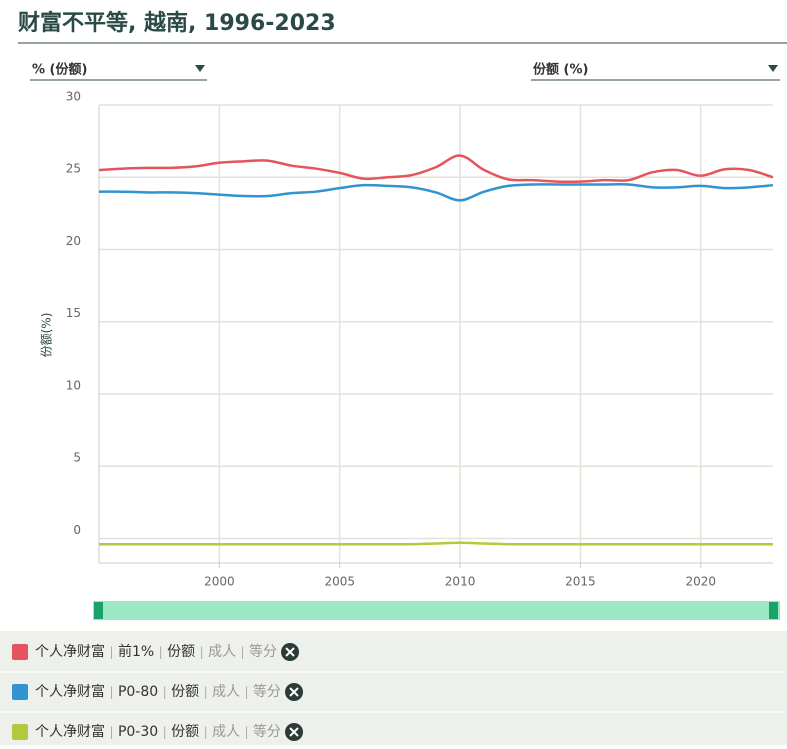 This screenshot has height=749, width=787. I want to click on slider-track, so click(436, 610).